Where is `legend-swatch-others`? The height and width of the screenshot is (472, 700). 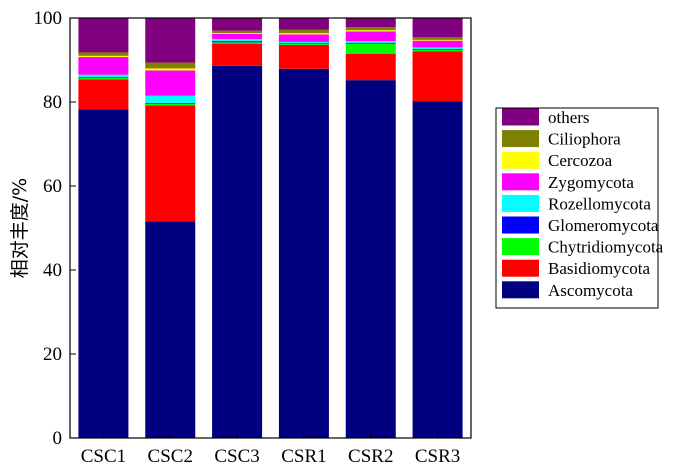 legend-swatch-others is located at coordinates (520, 117).